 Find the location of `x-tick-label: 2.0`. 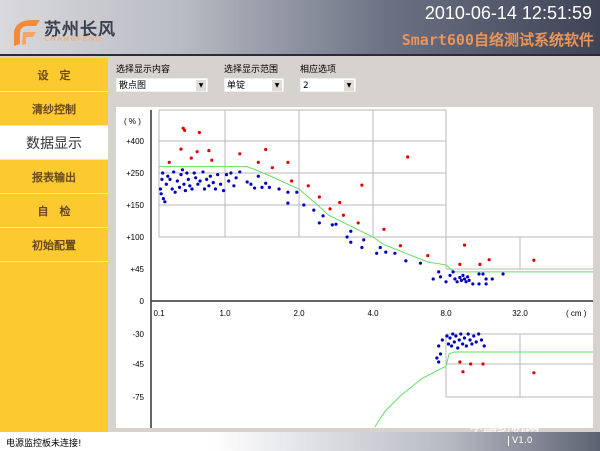

x-tick-label: 2.0 is located at coordinates (299, 313).